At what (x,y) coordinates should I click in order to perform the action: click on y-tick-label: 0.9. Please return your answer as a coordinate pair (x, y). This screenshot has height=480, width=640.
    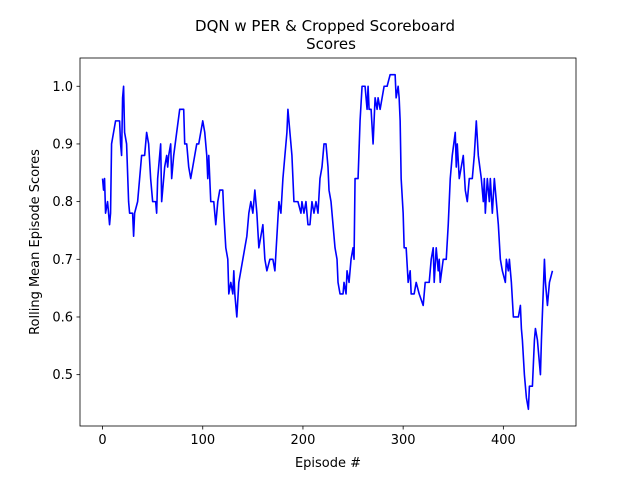
    Looking at the image, I should click on (62, 144).